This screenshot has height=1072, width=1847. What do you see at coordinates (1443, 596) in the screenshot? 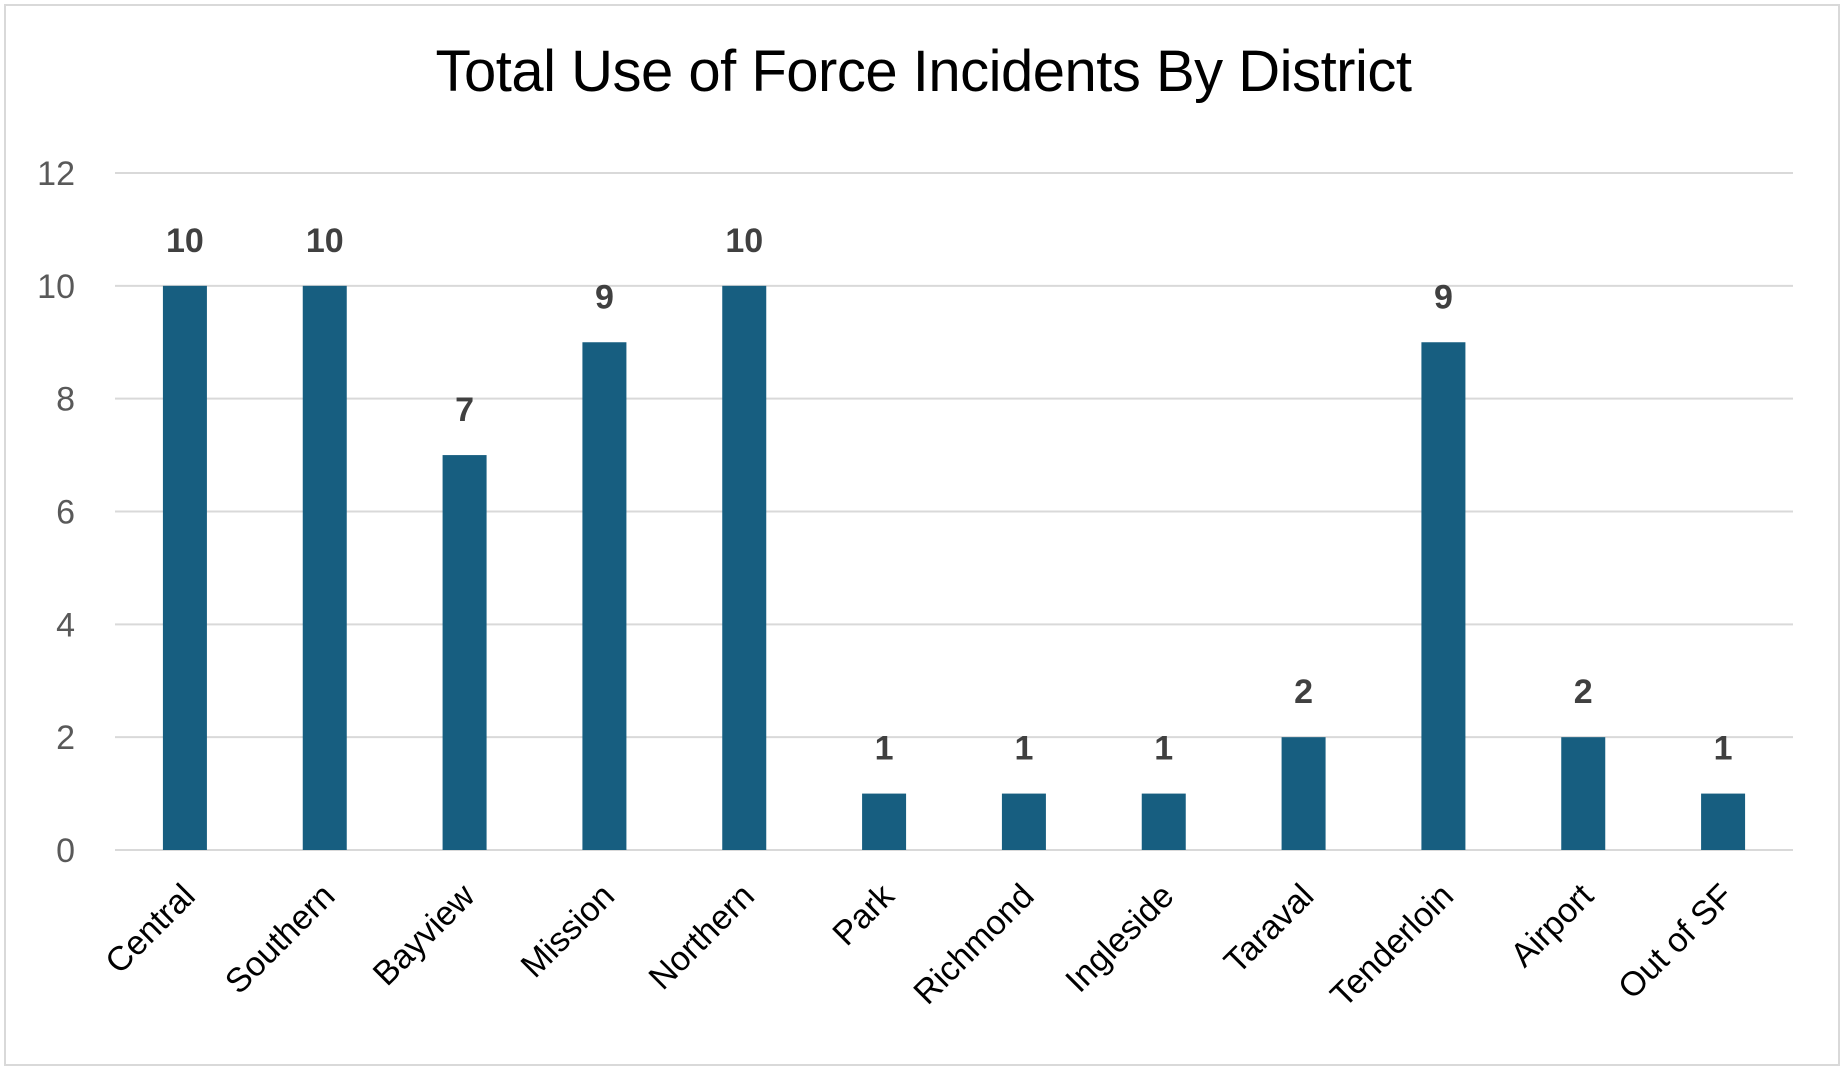
I see `bar-tenderloin` at bounding box center [1443, 596].